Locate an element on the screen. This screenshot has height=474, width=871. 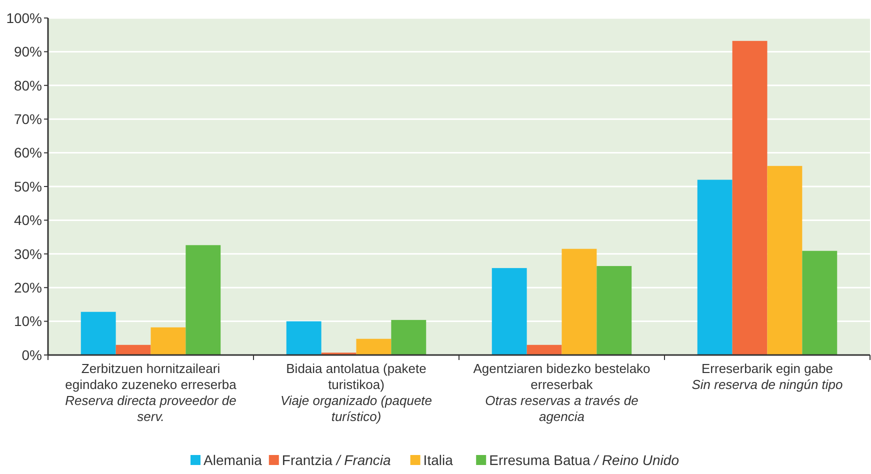
legend-label: Italia is located at coordinates (438, 460).